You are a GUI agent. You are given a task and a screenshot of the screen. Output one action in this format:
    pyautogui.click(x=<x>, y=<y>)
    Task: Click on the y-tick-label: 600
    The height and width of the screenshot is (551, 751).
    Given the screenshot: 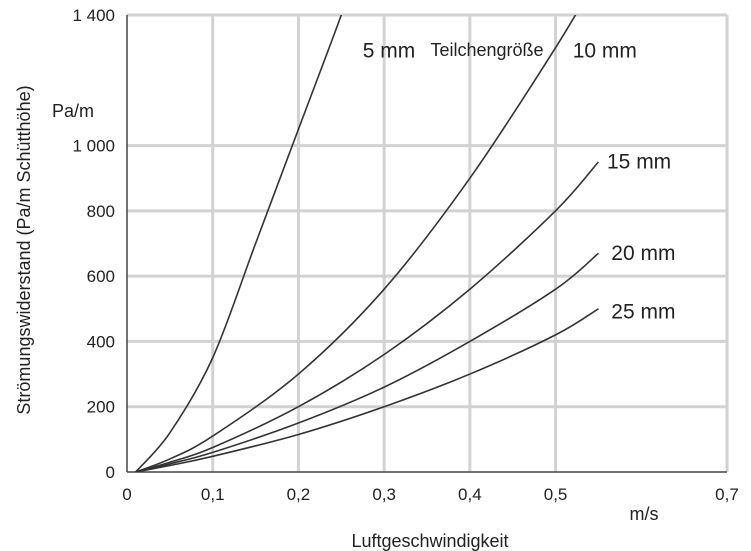 What is the action you would take?
    pyautogui.click(x=101, y=276)
    